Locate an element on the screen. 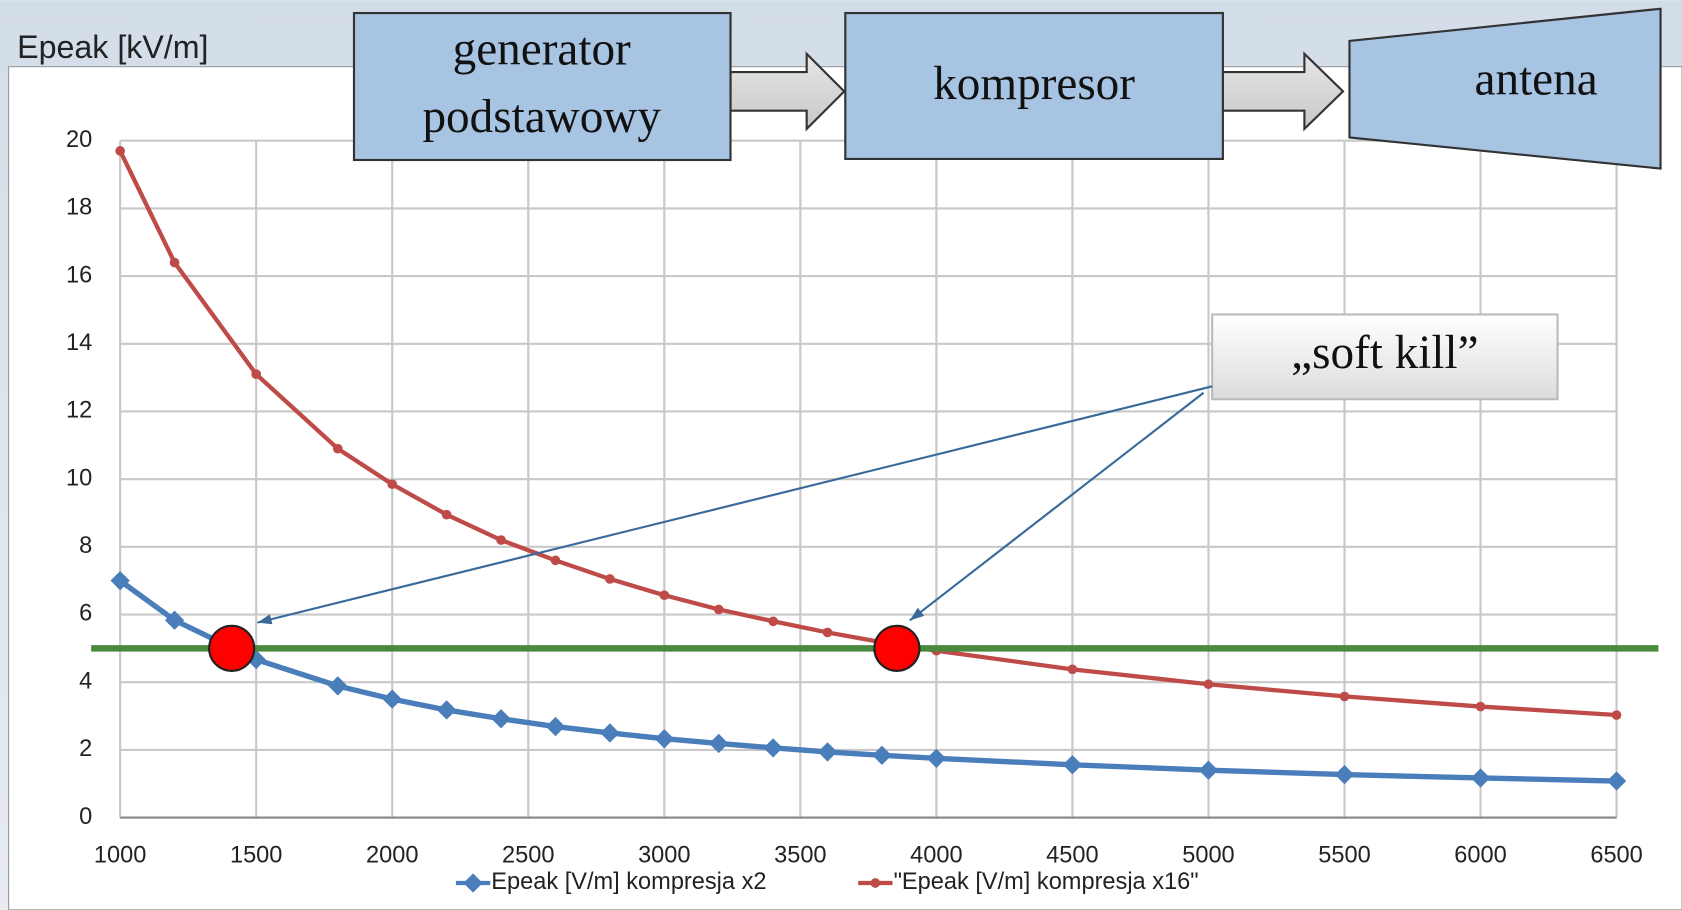 This screenshot has height=910, width=1682. block-label: generator is located at coordinates (542, 50).